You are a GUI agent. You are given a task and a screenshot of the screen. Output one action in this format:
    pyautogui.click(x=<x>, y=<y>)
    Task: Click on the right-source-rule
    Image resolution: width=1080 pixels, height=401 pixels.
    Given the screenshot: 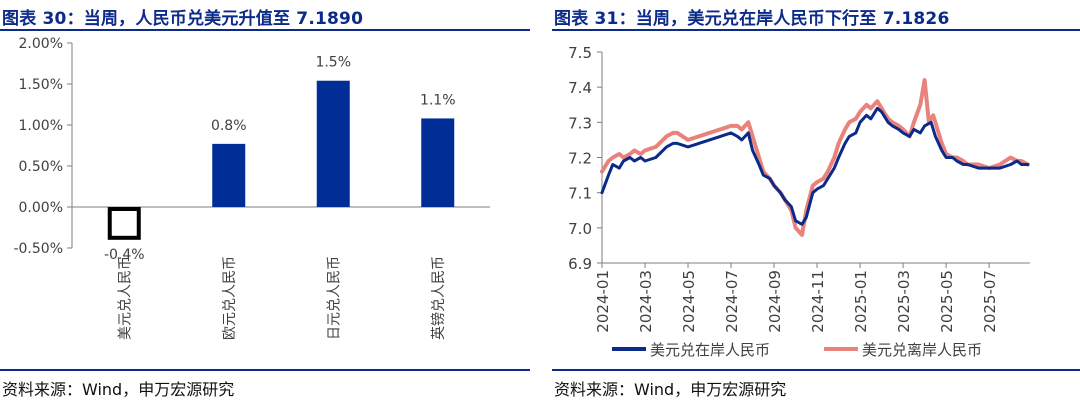 What is the action you would take?
    pyautogui.click(x=816, y=370)
    